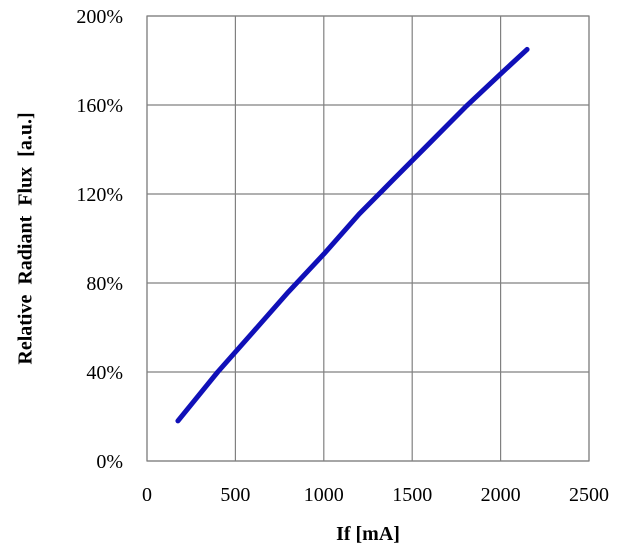  What do you see at coordinates (324, 495) in the screenshot?
I see `x-tick-label: 1000` at bounding box center [324, 495].